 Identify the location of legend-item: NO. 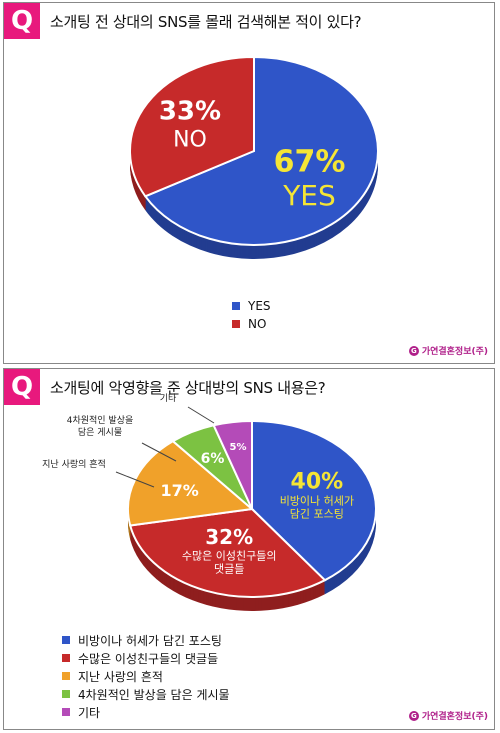
(251, 324).